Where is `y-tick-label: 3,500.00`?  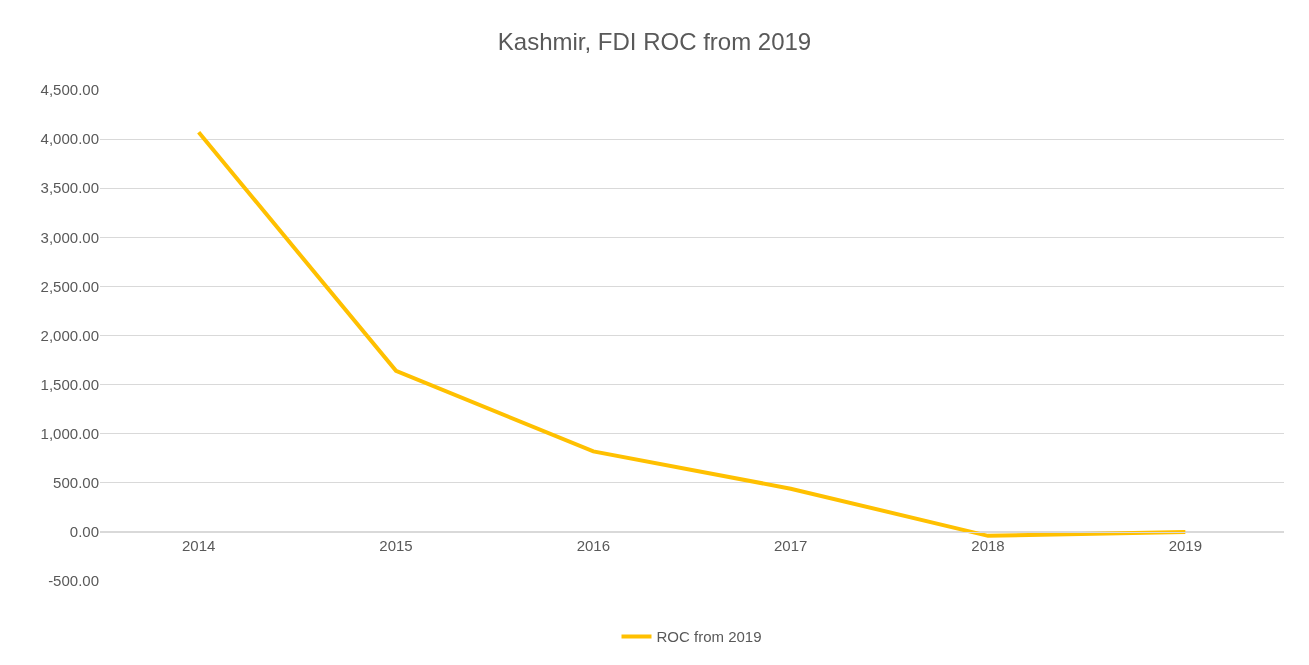
y-tick-label: 3,500.00 is located at coordinates (69, 188).